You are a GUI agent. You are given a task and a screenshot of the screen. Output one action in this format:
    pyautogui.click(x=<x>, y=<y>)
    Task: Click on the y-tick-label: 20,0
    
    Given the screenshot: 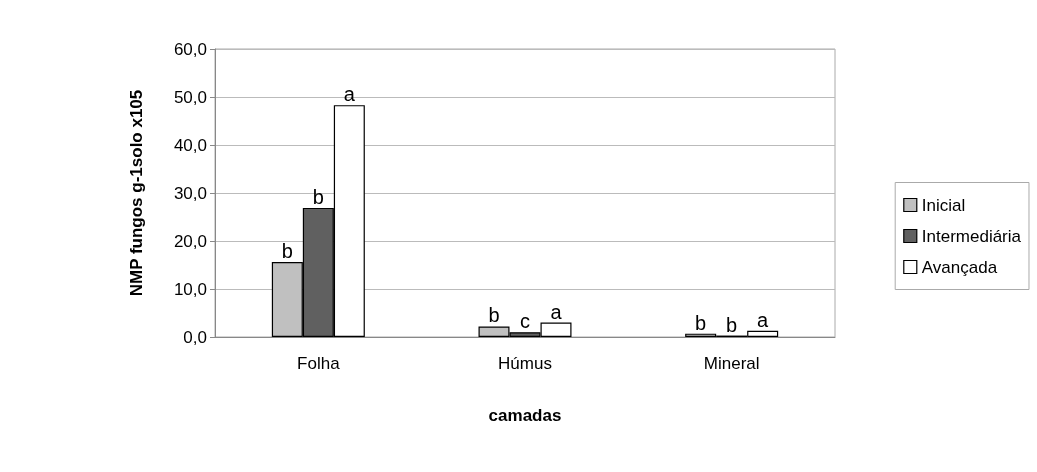 What is the action you would take?
    pyautogui.click(x=190, y=241)
    